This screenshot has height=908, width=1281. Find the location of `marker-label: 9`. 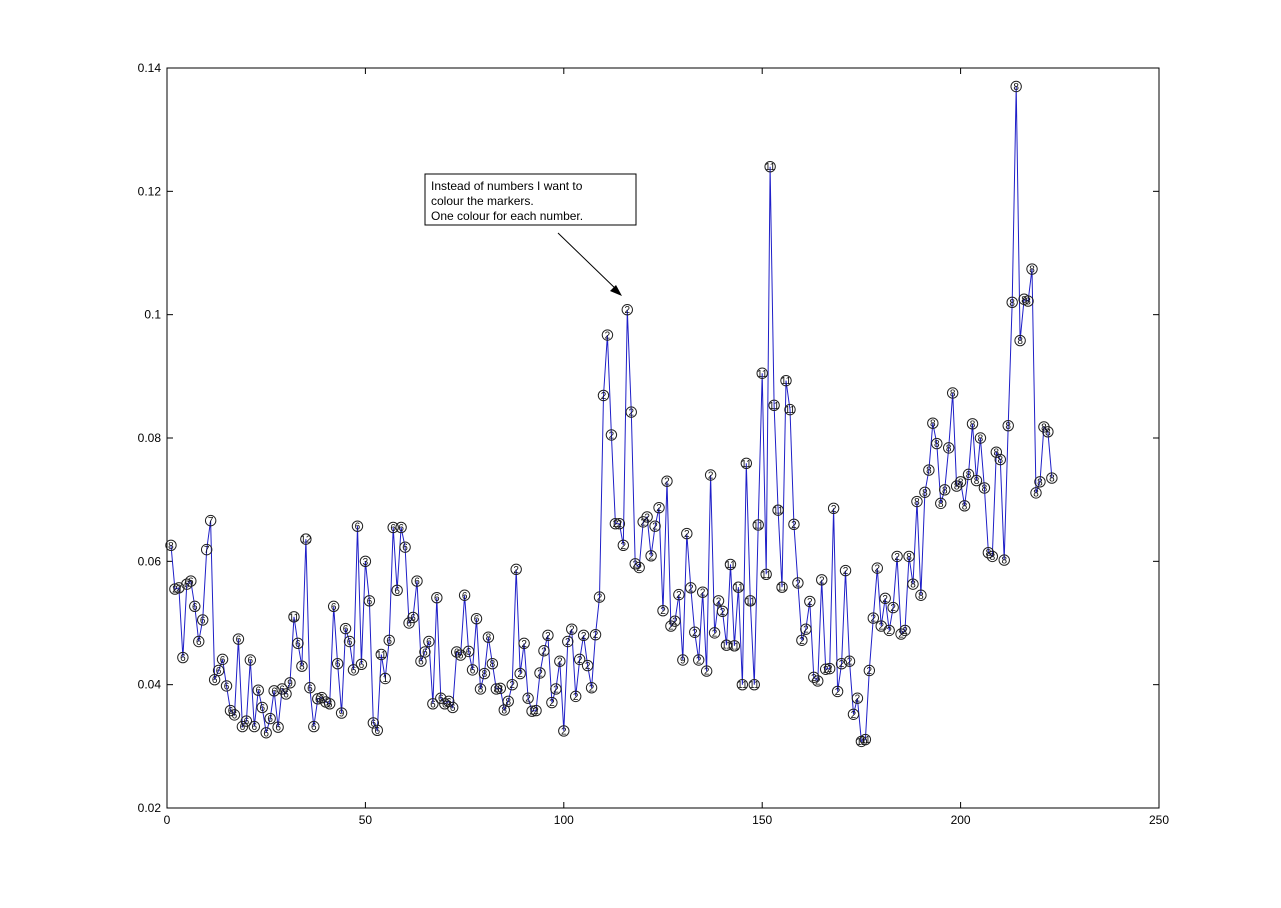

marker-label: 9 is located at coordinates (342, 714).